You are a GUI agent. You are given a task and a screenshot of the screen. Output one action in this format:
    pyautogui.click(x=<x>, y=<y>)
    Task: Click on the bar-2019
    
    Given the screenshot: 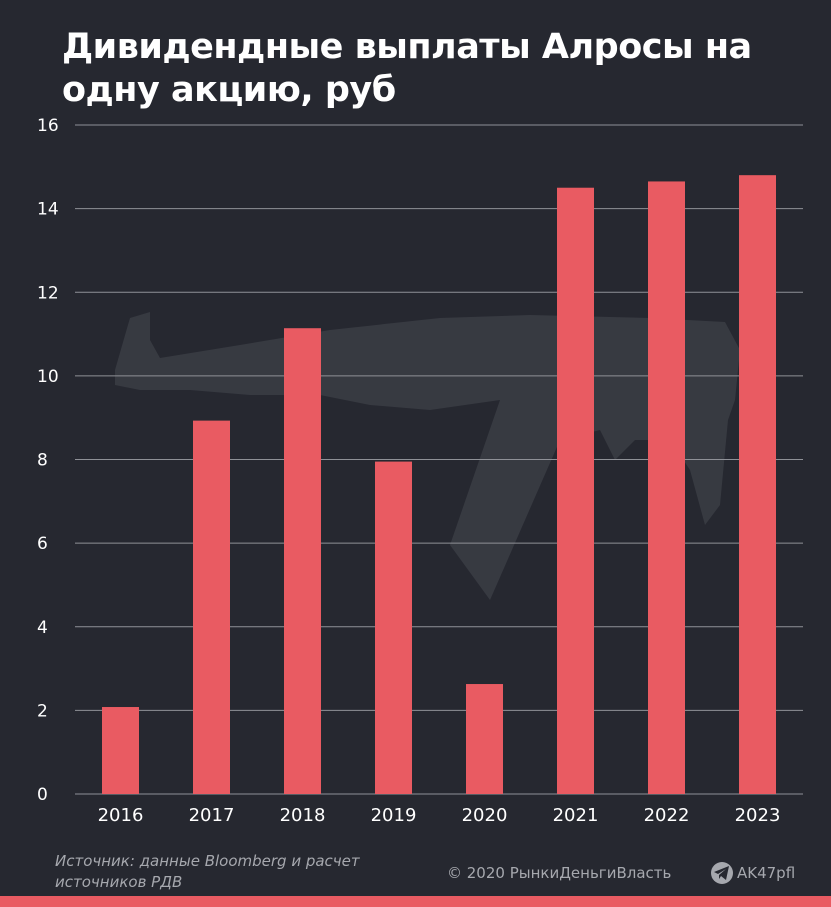 What is the action you would take?
    pyautogui.click(x=393, y=627)
    